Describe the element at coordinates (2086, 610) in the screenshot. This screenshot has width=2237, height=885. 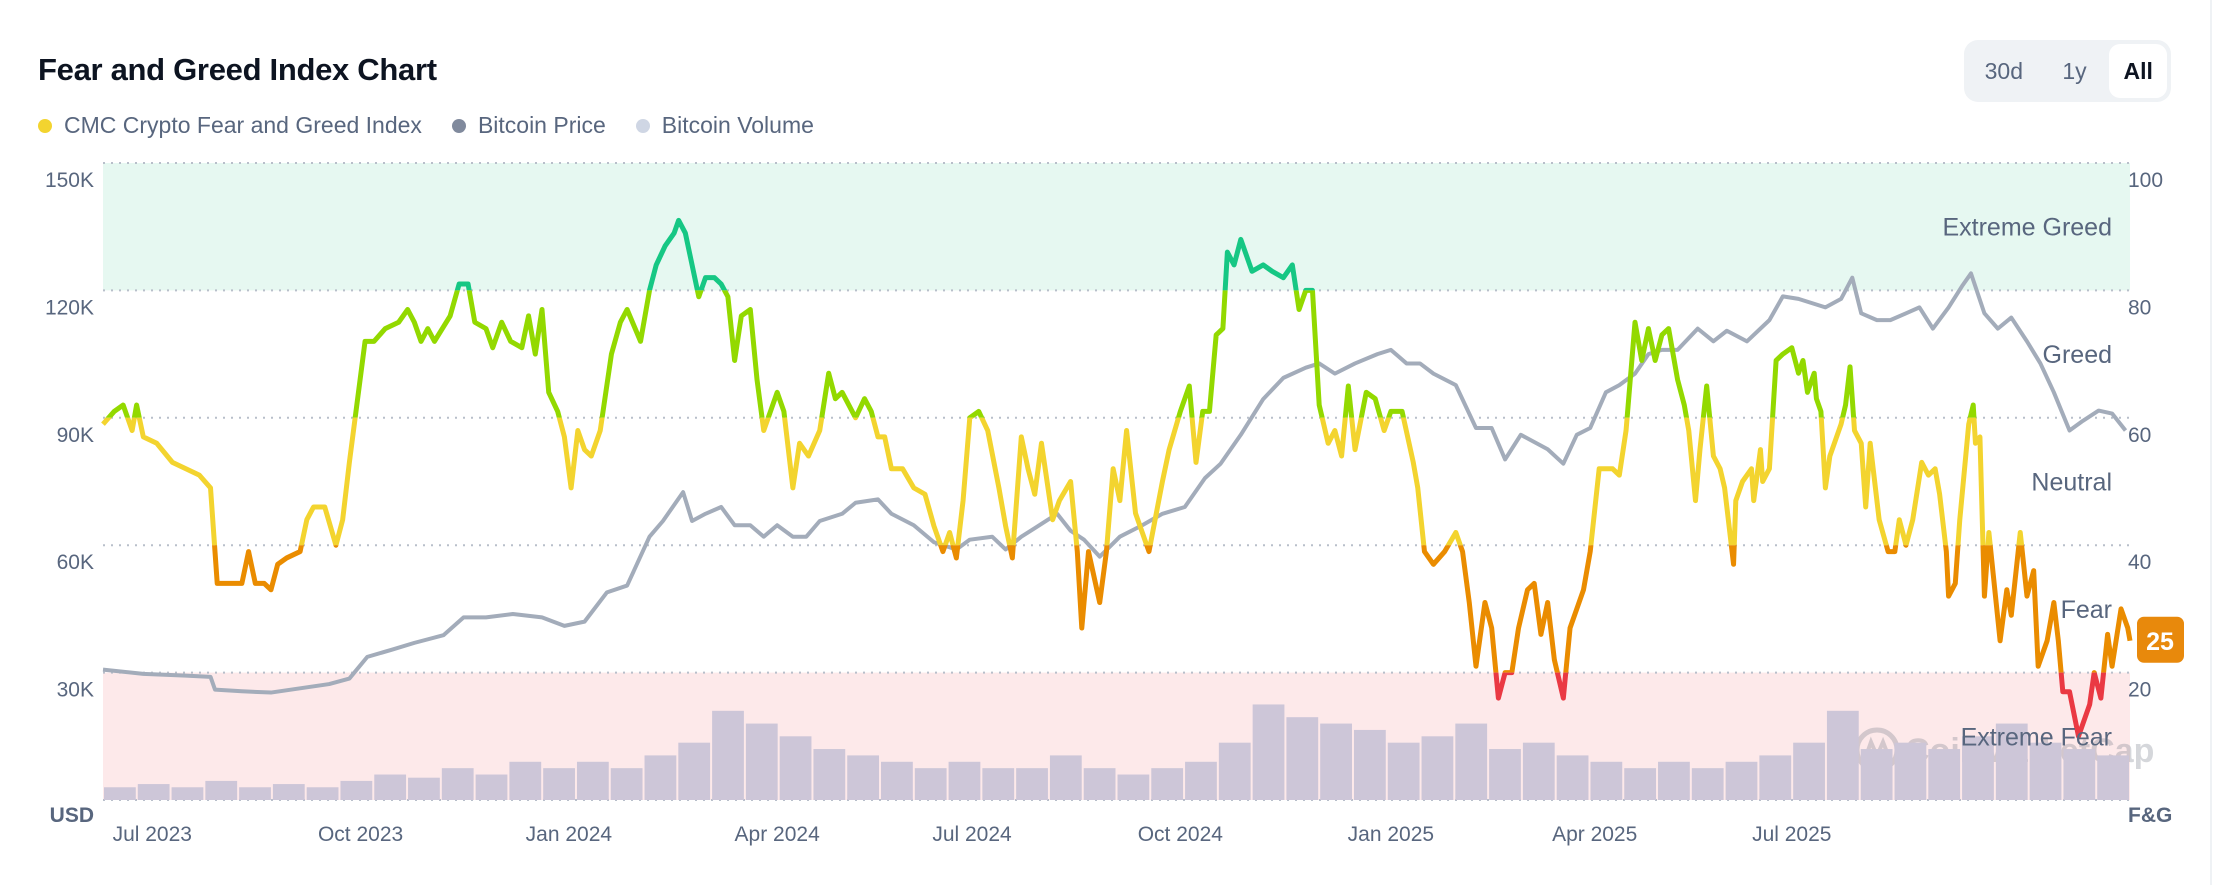
I see `zone-label: Fear` at that location.